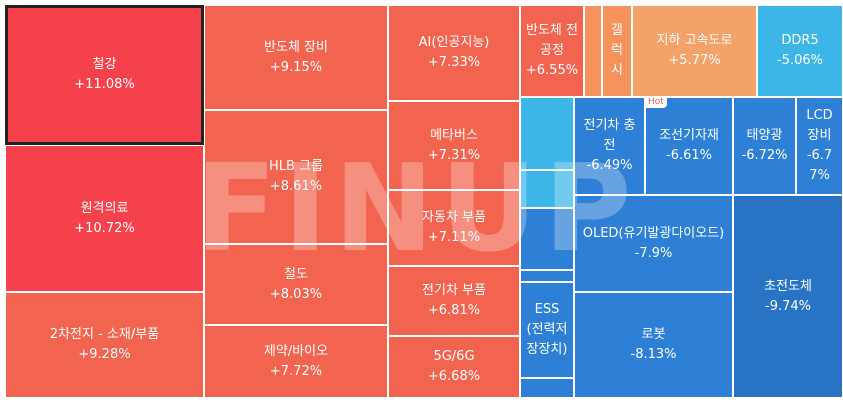  I want to click on tile-name: 원격의료, so click(104, 208).